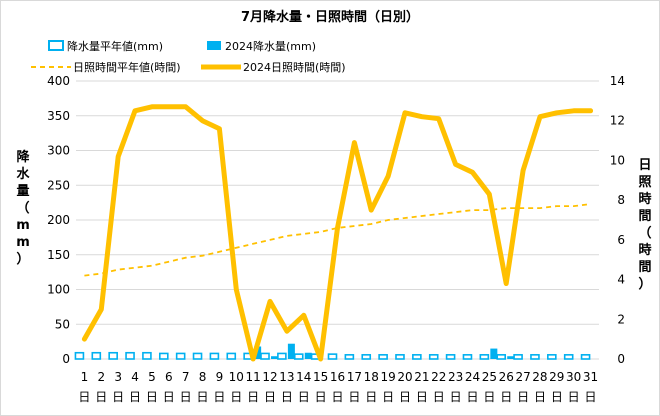 Image resolution: width=660 pixels, height=416 pixels. Describe the element at coordinates (644, 233) in the screenshot. I see `right-axis-title-char: （` at that location.